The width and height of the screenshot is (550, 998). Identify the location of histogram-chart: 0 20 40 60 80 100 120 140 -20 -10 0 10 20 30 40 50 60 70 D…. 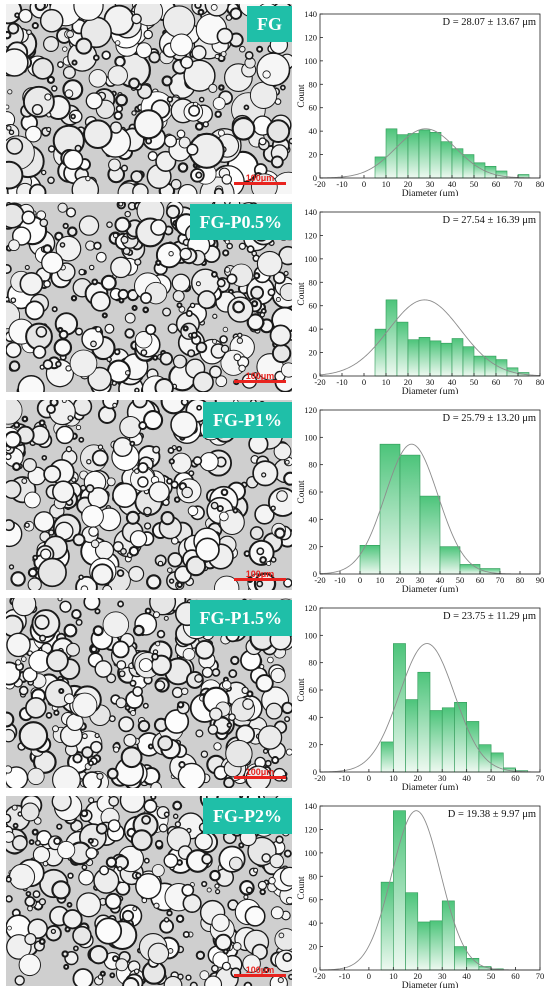
(423, 891).